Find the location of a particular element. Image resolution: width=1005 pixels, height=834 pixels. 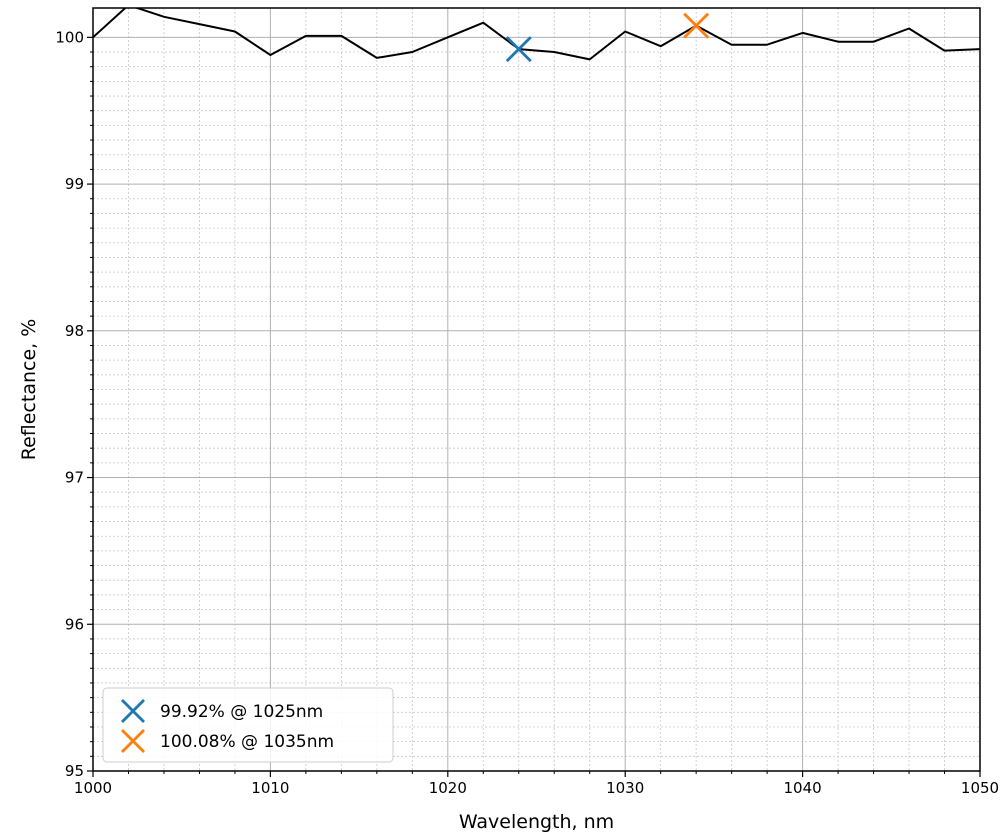

x-tick-label: 1030 is located at coordinates (625, 788).